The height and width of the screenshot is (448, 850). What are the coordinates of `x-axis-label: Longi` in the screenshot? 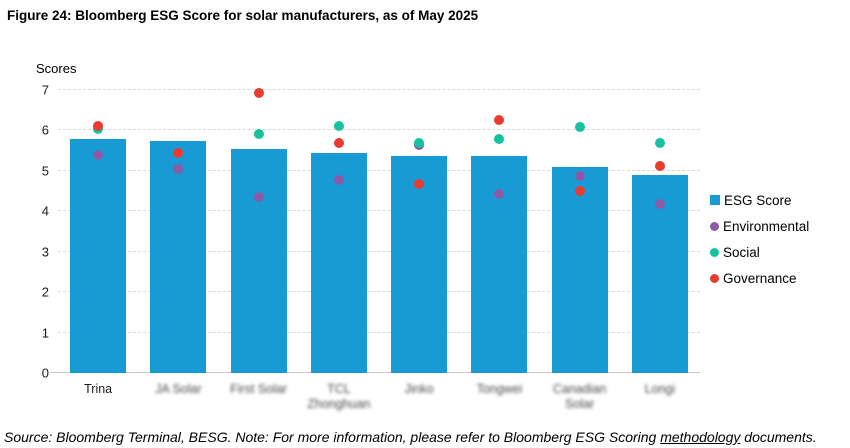 It's located at (660, 389).